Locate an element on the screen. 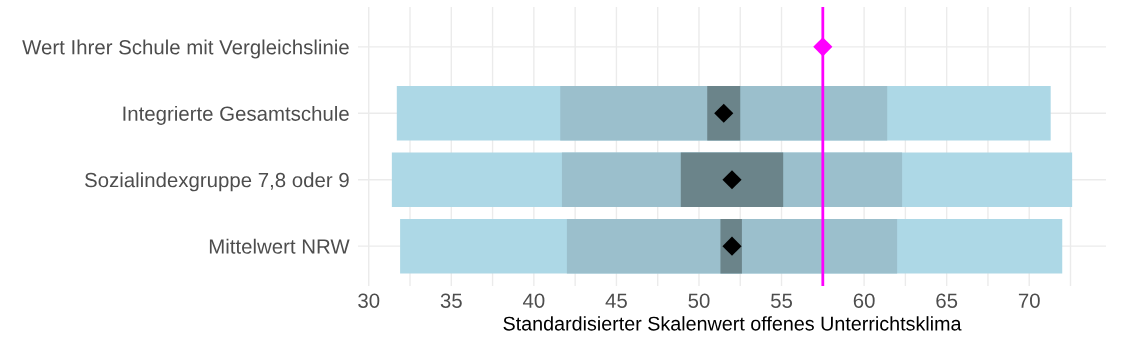  y-tick-label: Integrierte Gesamtschule is located at coordinates (236, 115).